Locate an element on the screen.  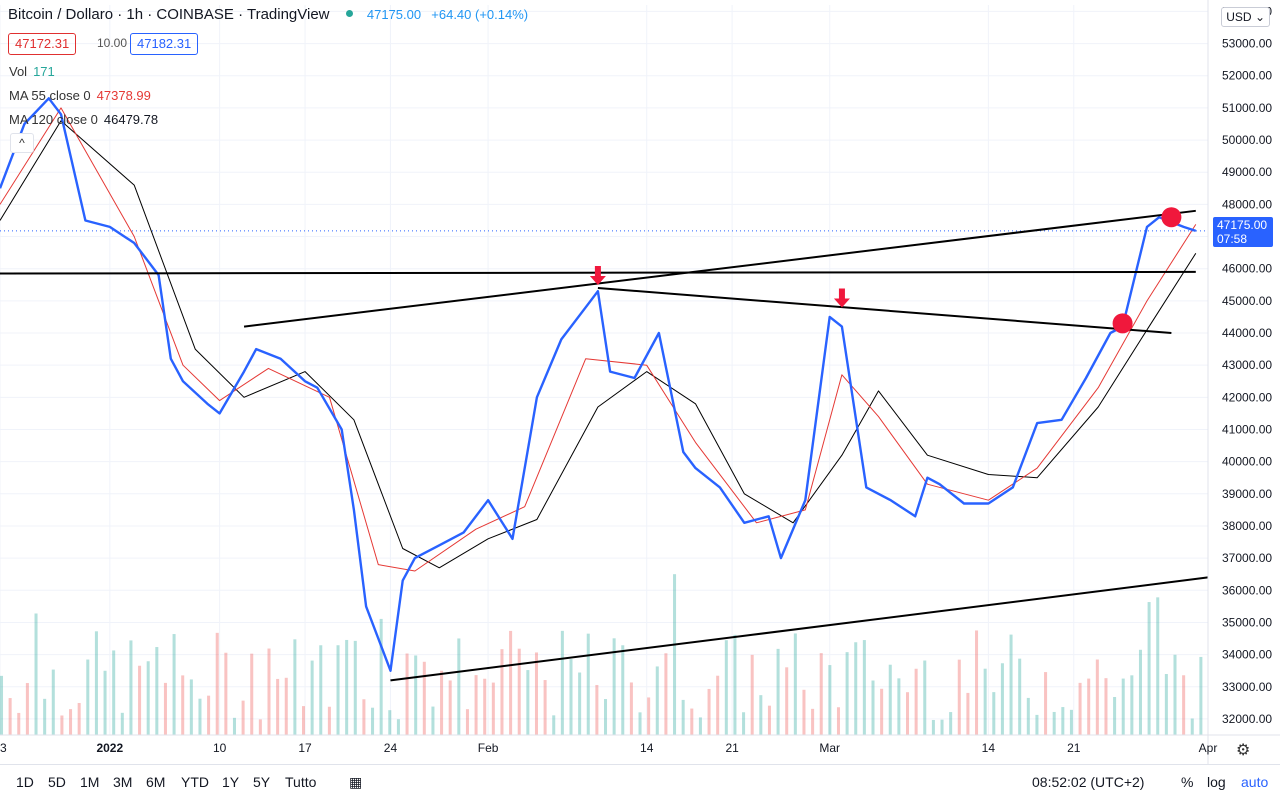
gear-icon: ⚙ is located at coordinates (1243, 750).